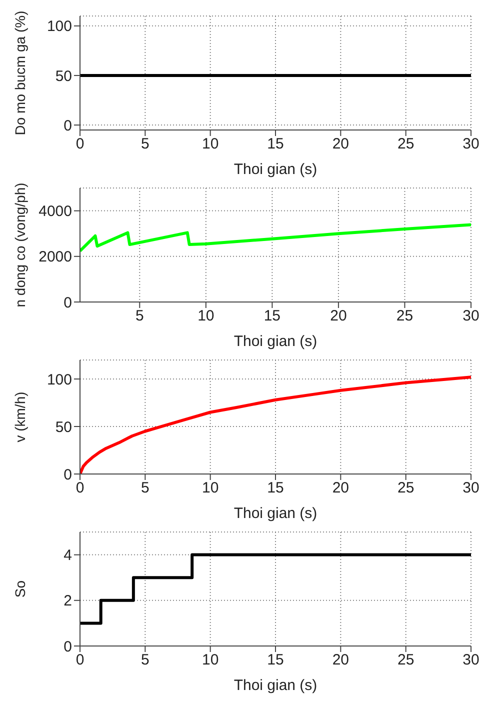 The image size is (485, 706). I want to click on line-series, so click(275, 237).